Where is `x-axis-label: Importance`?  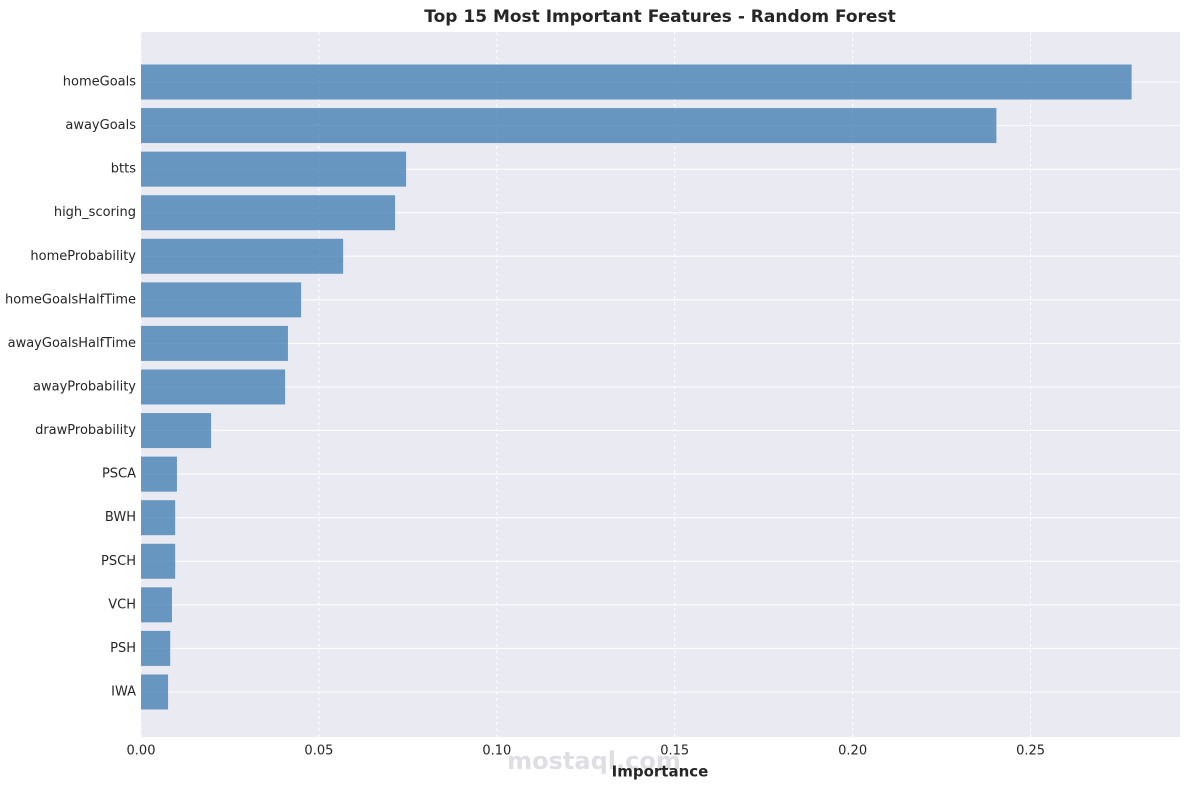 x-axis-label: Importance is located at coordinates (660, 772).